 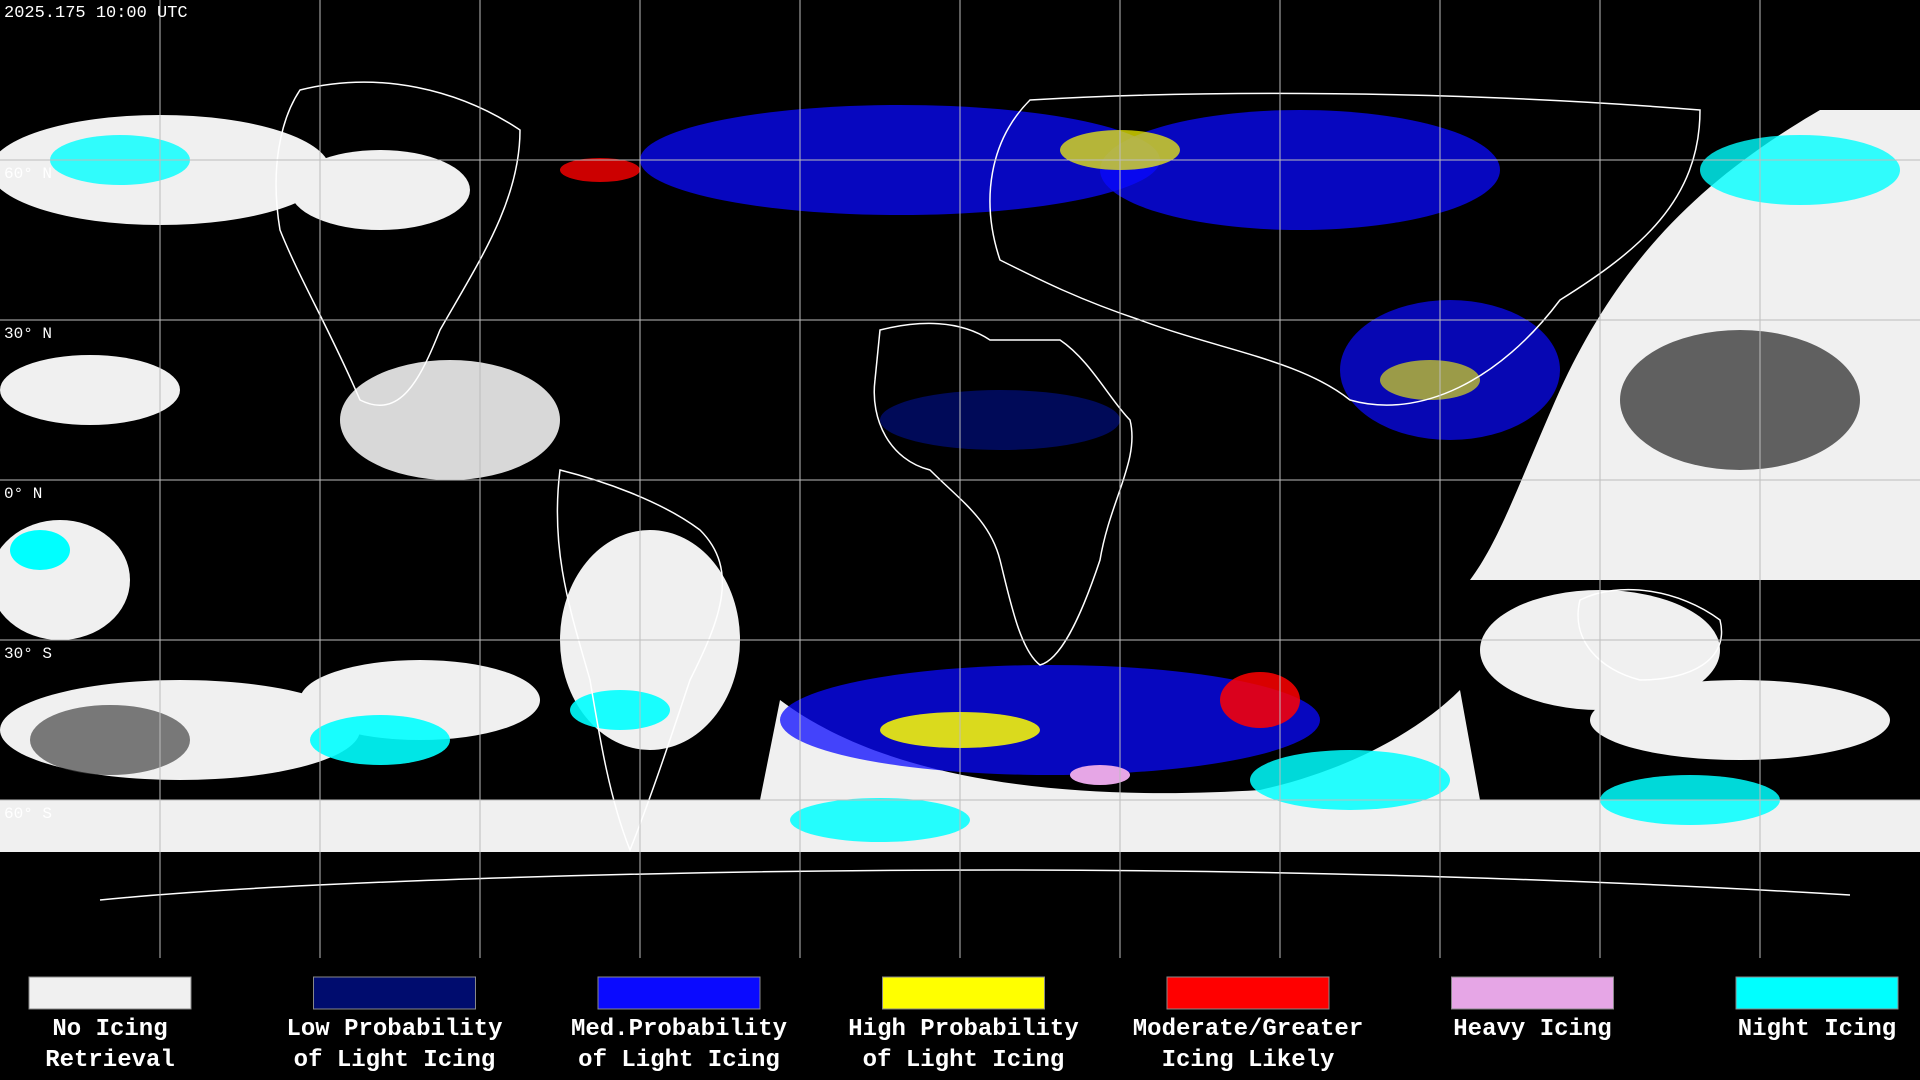 What do you see at coordinates (28, 174) in the screenshot?
I see `latitude-label: 60° N` at bounding box center [28, 174].